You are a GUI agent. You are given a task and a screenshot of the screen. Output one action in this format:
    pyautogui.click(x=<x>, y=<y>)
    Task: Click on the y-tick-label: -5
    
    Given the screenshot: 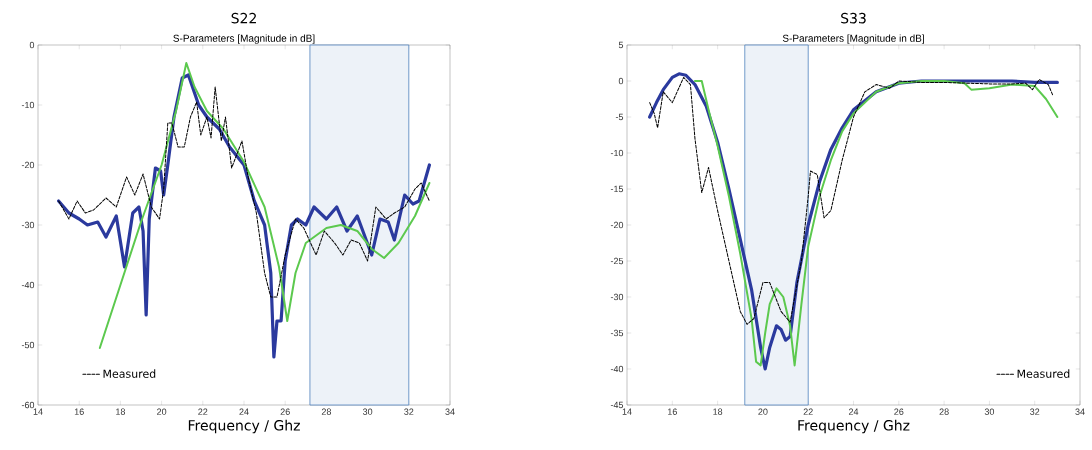 What is the action you would take?
    pyautogui.click(x=619, y=117)
    